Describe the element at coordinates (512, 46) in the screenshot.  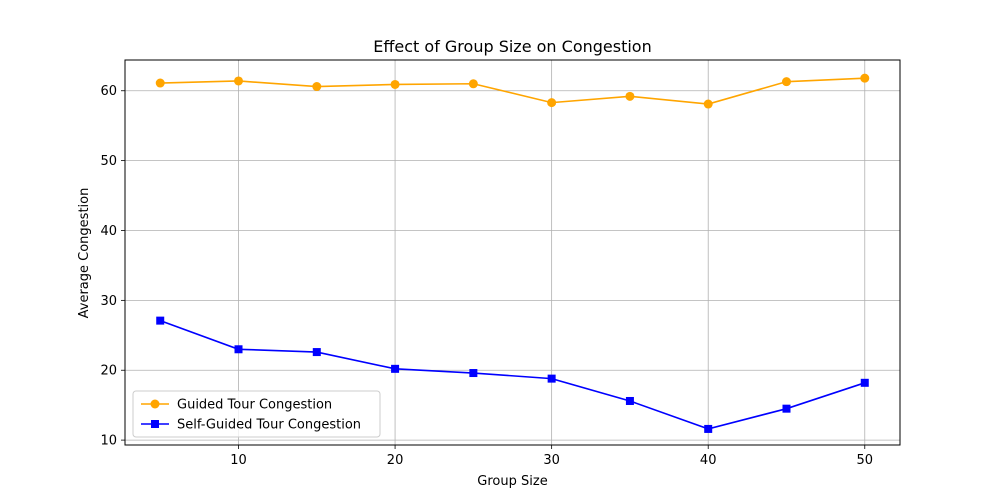
I see `chart-title: Effect of Group Size on Congestion` at that location.